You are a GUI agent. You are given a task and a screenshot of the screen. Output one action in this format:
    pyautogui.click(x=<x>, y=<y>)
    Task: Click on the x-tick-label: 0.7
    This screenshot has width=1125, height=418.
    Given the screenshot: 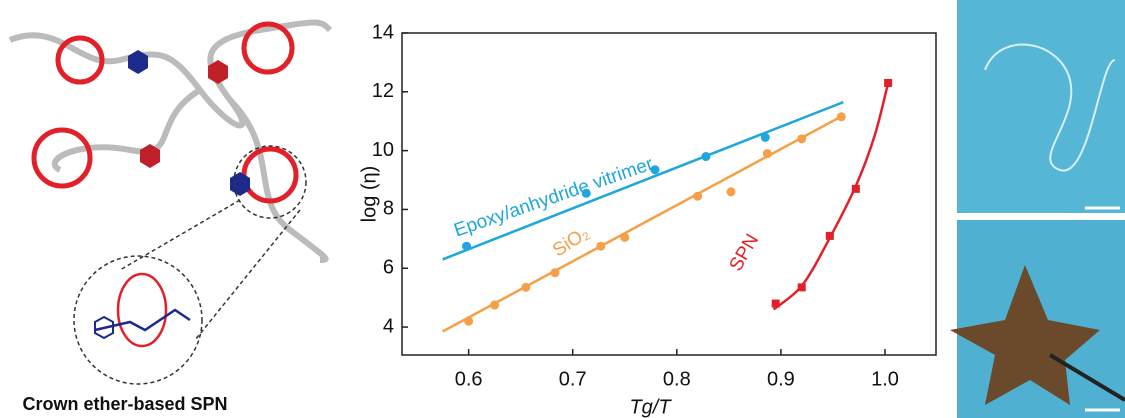 What is the action you would take?
    pyautogui.click(x=573, y=379)
    